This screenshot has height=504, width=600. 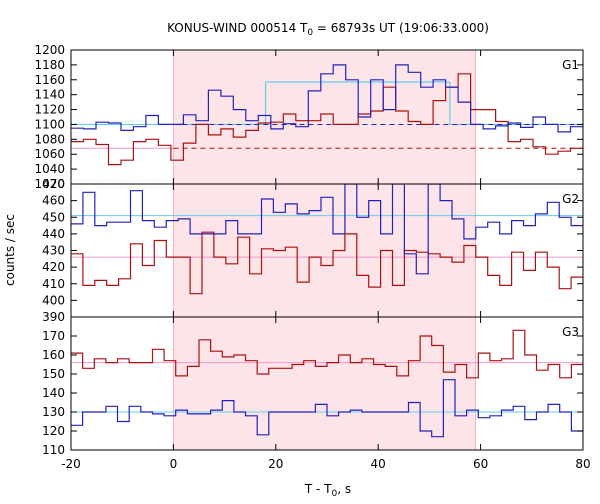 What do you see at coordinates (378, 464) in the screenshot?
I see `x-tick-label: 40` at bounding box center [378, 464].